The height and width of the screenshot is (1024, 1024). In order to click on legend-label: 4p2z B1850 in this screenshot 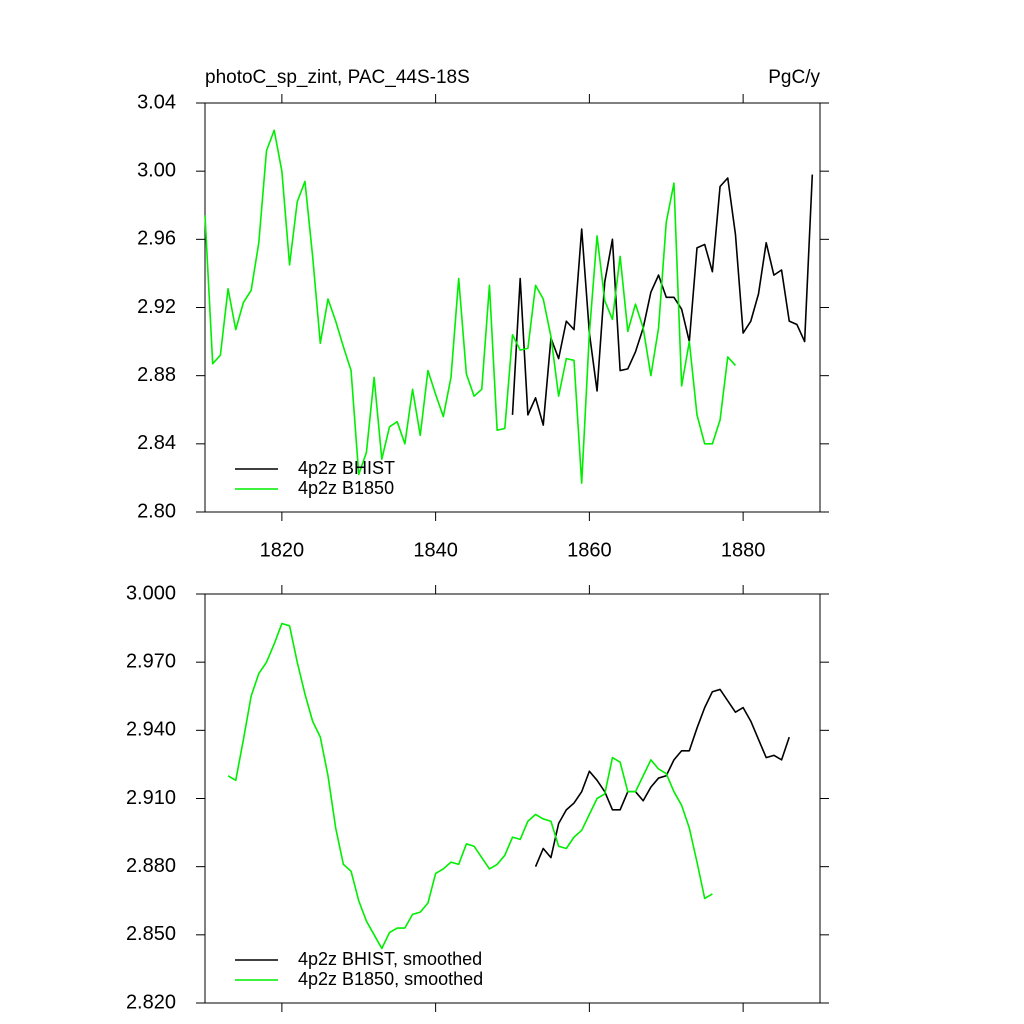, I will do `click(346, 488)`.